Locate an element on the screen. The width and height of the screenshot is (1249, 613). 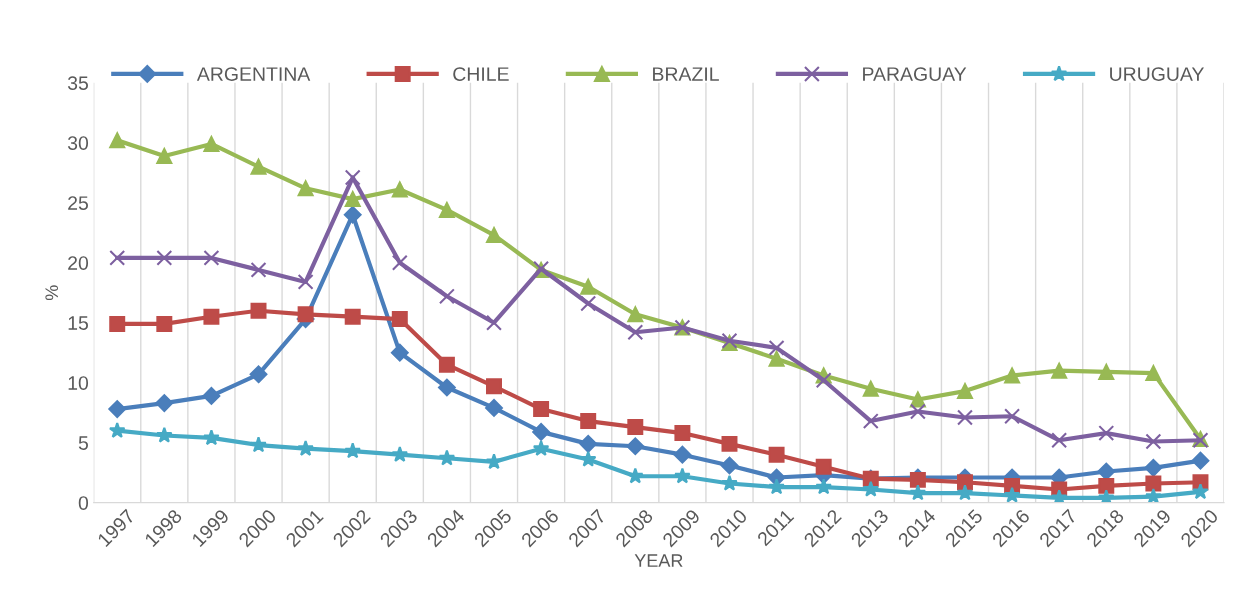
legend-label: CHILE is located at coordinates (481, 74).